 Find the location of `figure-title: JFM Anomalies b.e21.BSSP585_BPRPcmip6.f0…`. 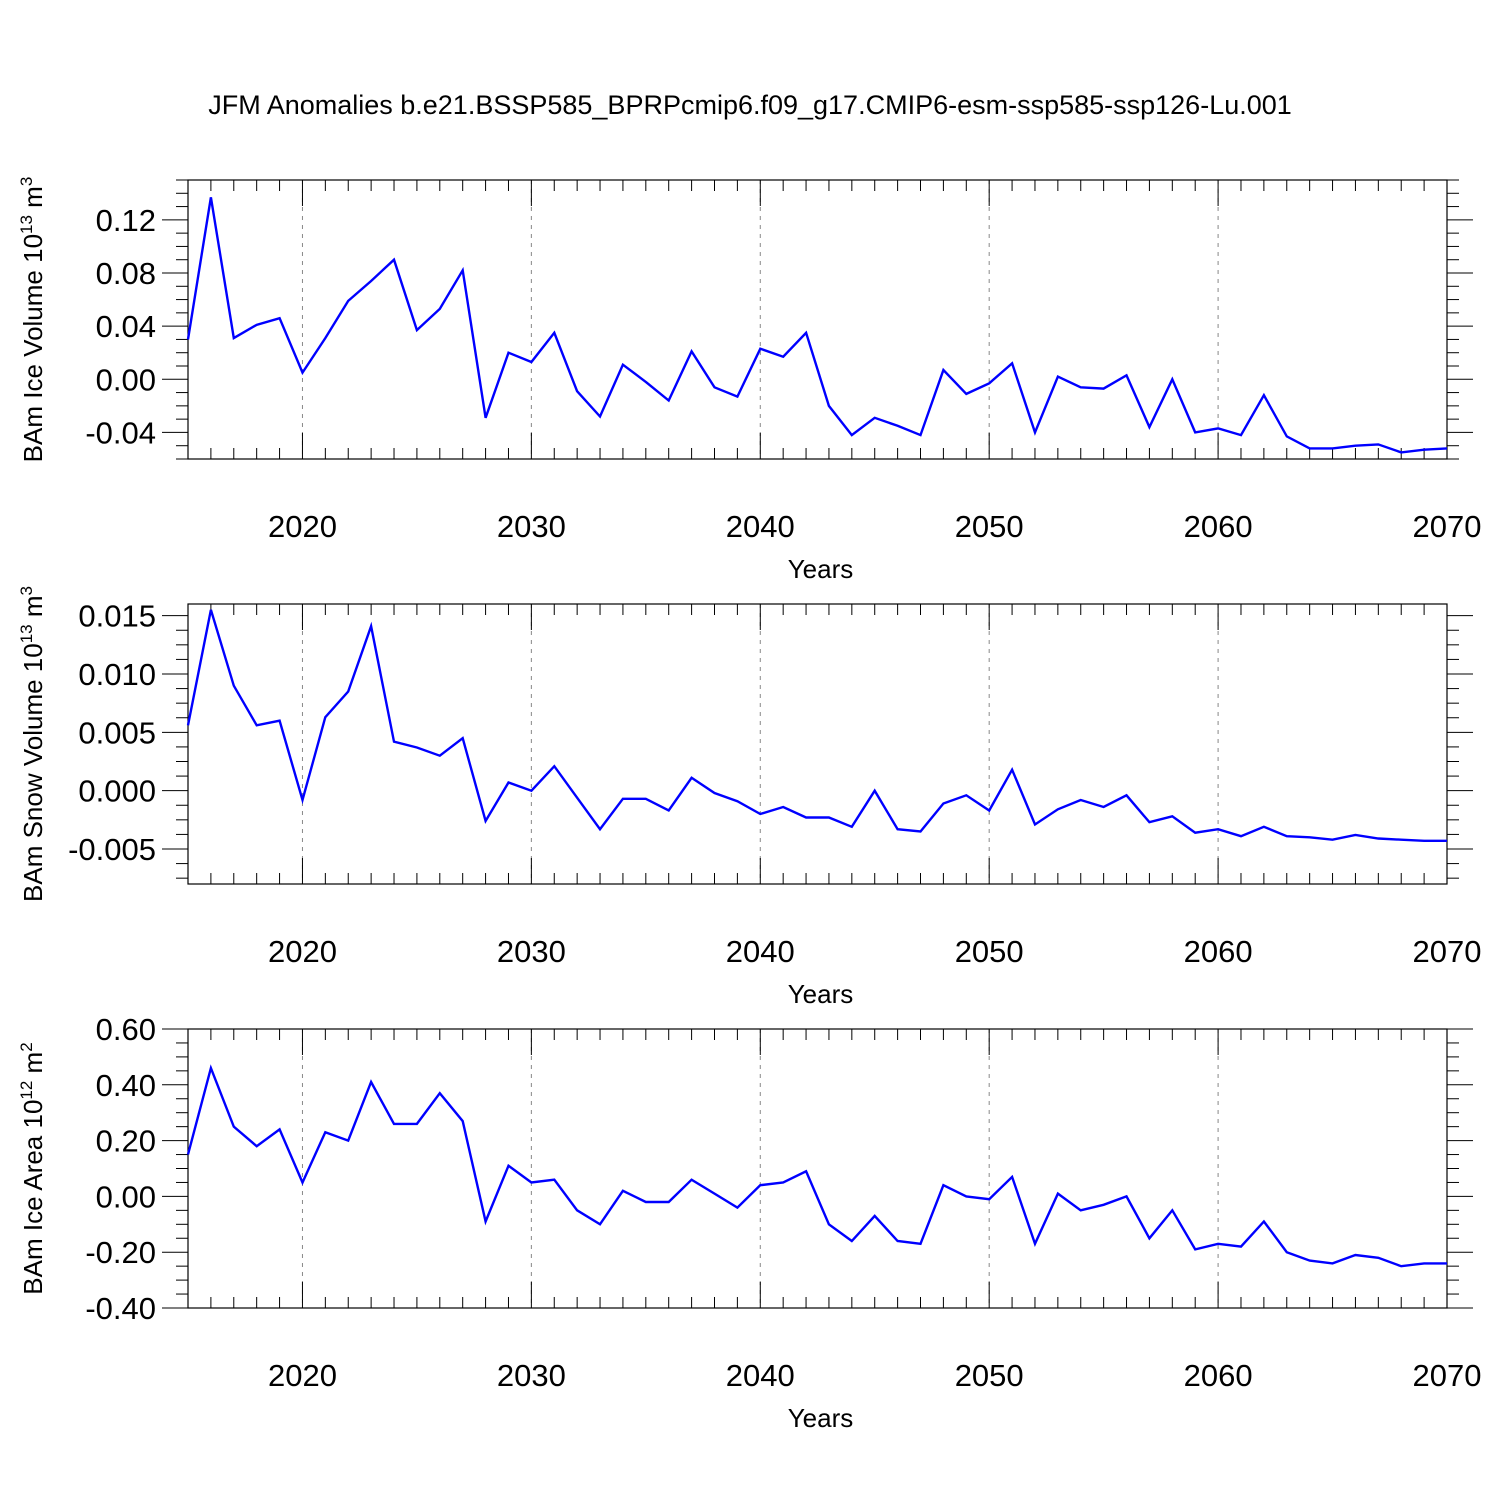

figure-title: JFM Anomalies b.e21.BSSP585_BPRPcmip6.f0… is located at coordinates (750, 105).